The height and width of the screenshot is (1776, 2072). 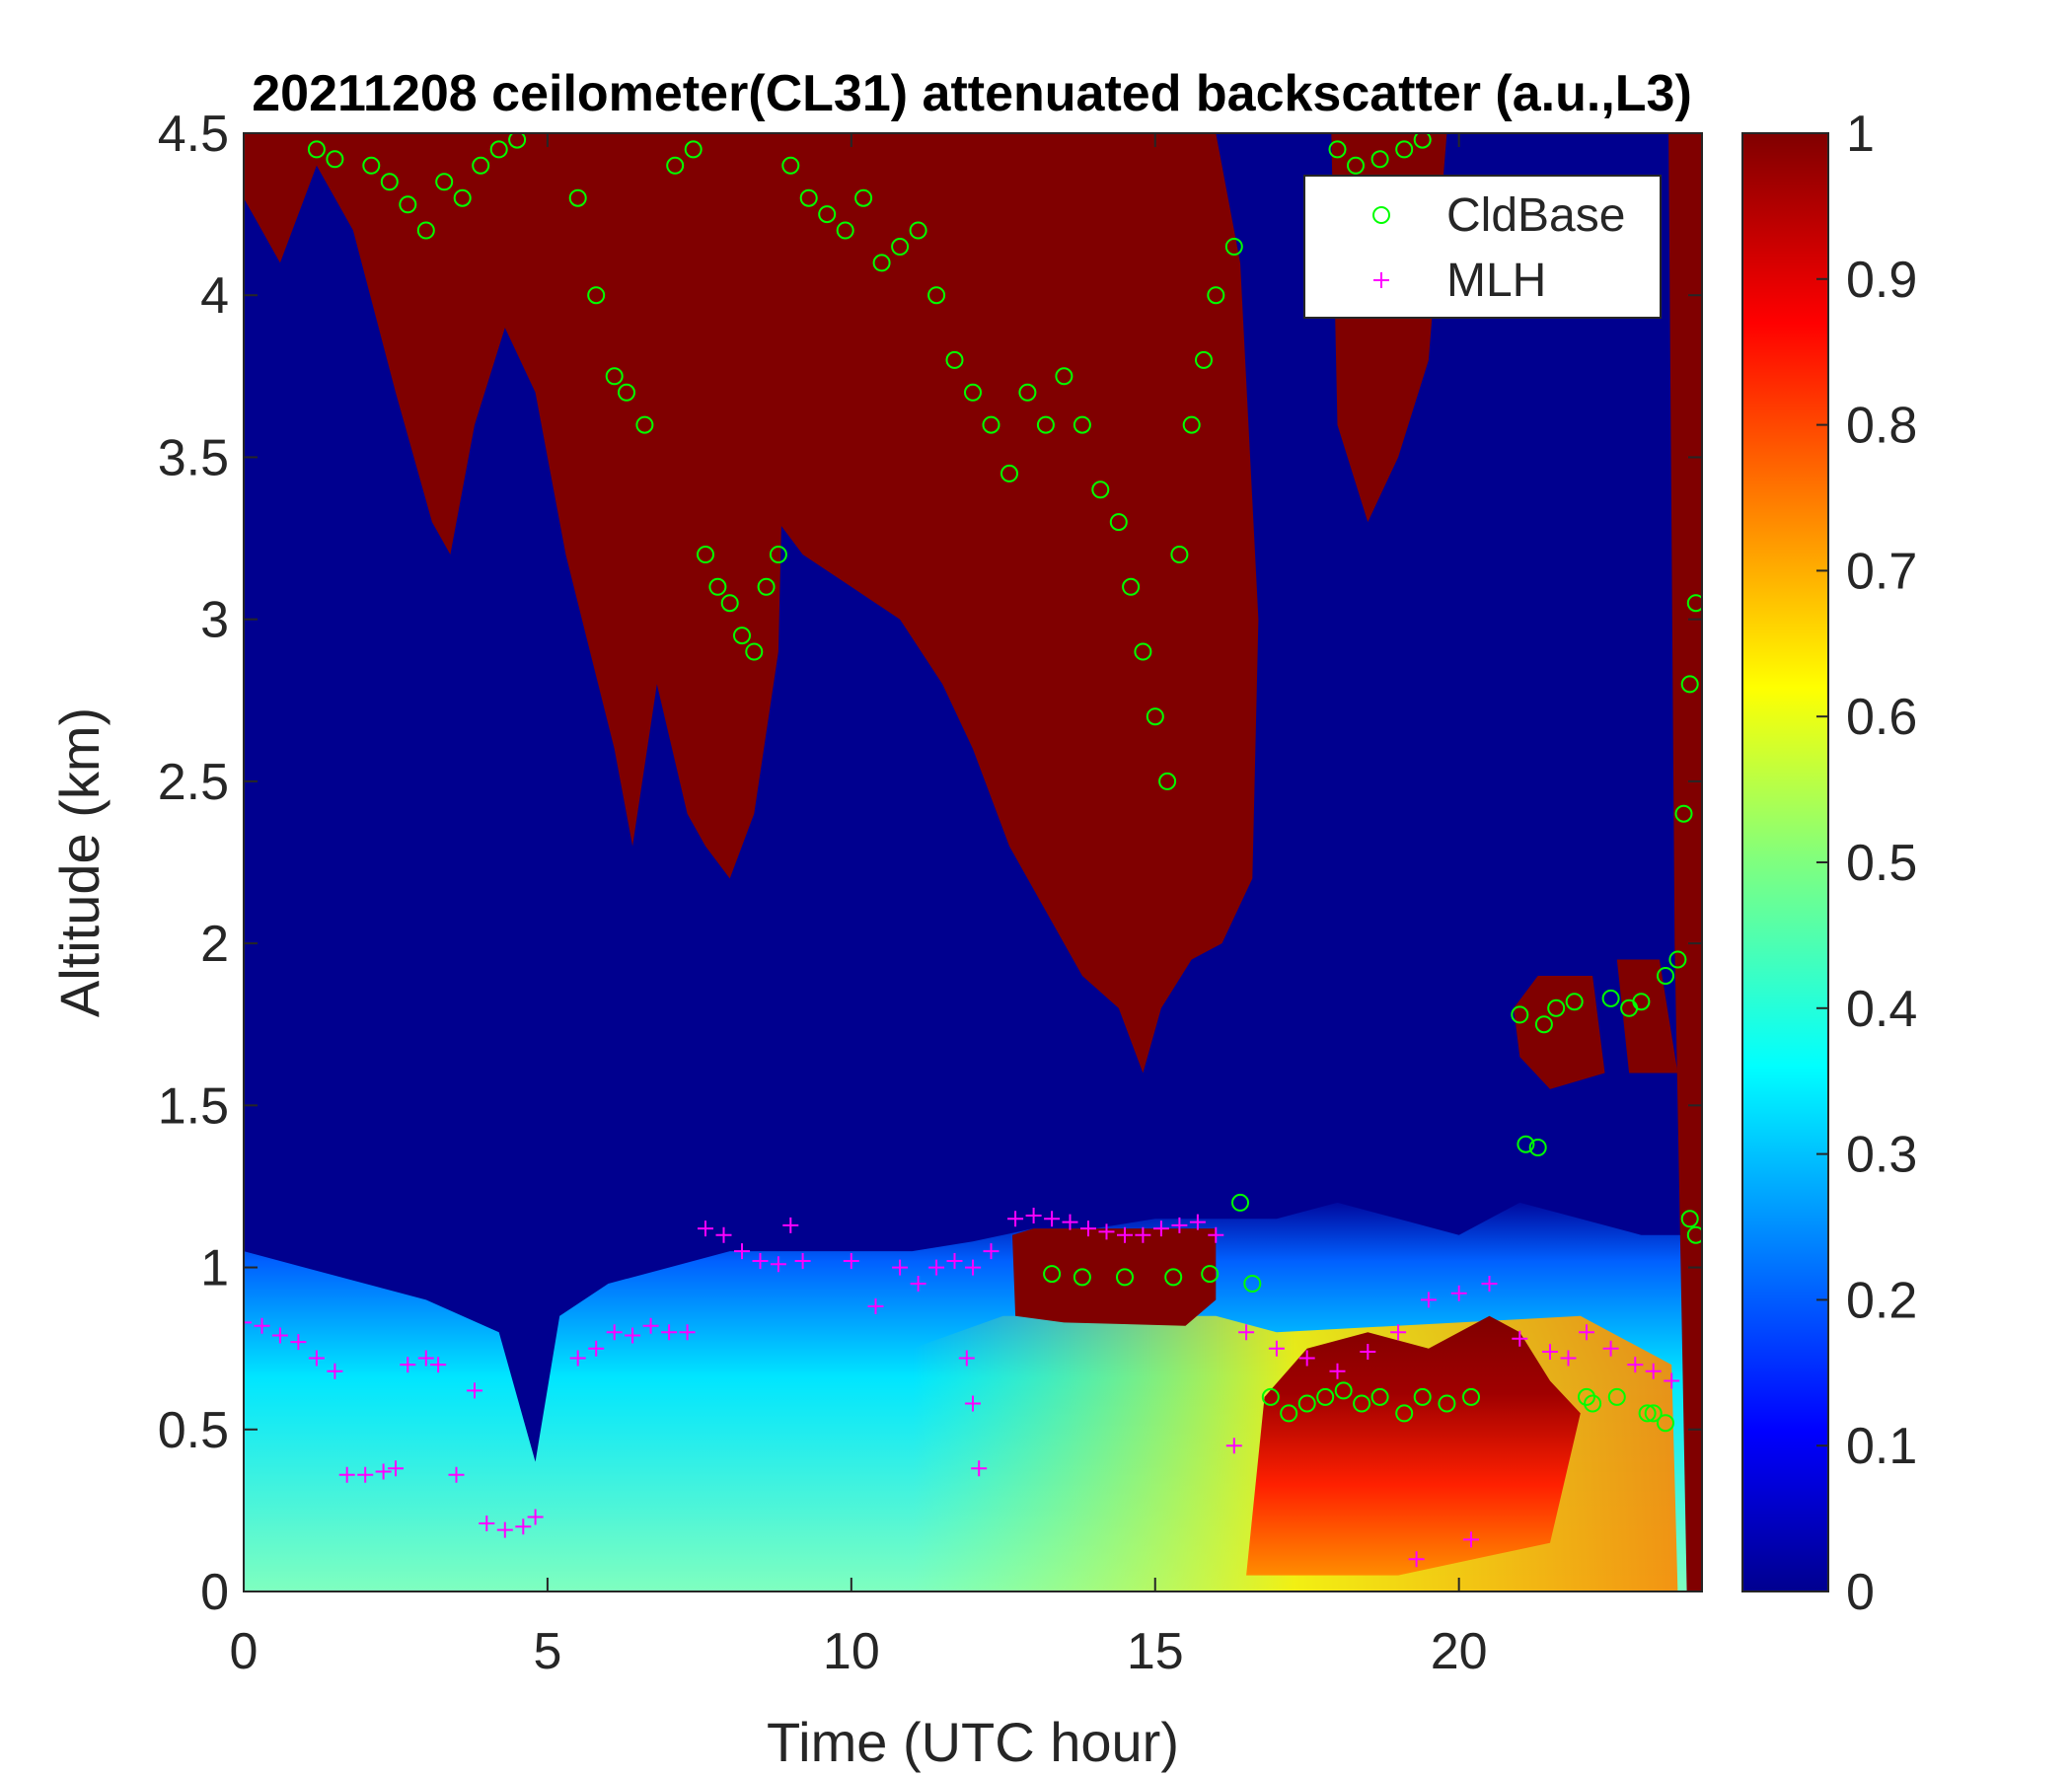 I want to click on legend-cldbase-marker, so click(x=1381, y=215).